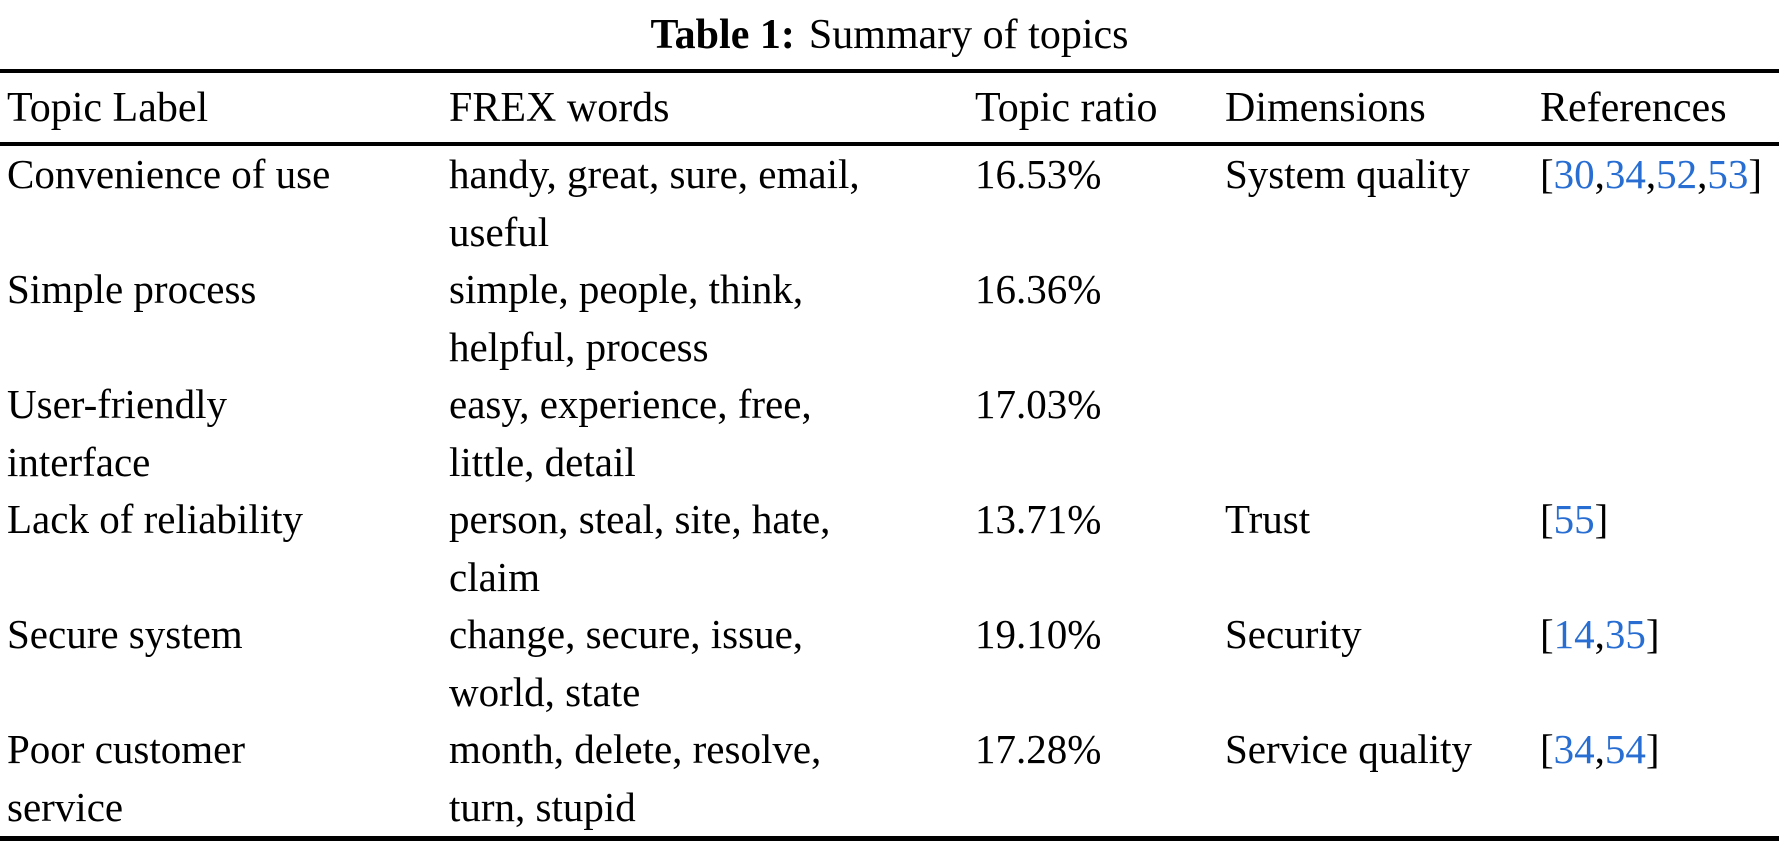 This screenshot has width=1779, height=858. I want to click on frex-words-cell: easy, experience, free, little, detail, so click(630, 433).